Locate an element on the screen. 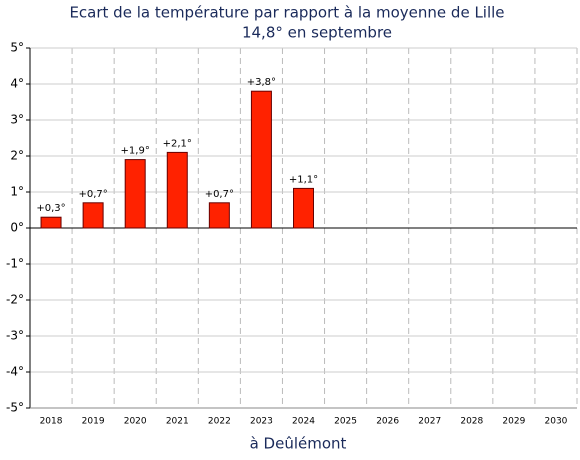 This screenshot has height=460, width=580. y-tick-label: 1° is located at coordinates (17, 192).